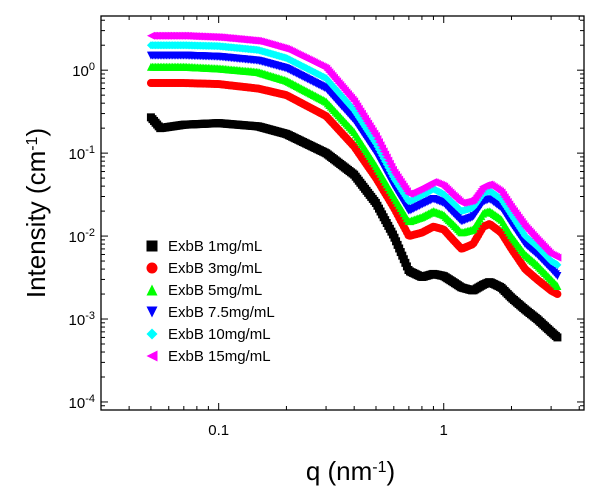  I want to click on x-tick-label: 0.1, so click(218, 430).